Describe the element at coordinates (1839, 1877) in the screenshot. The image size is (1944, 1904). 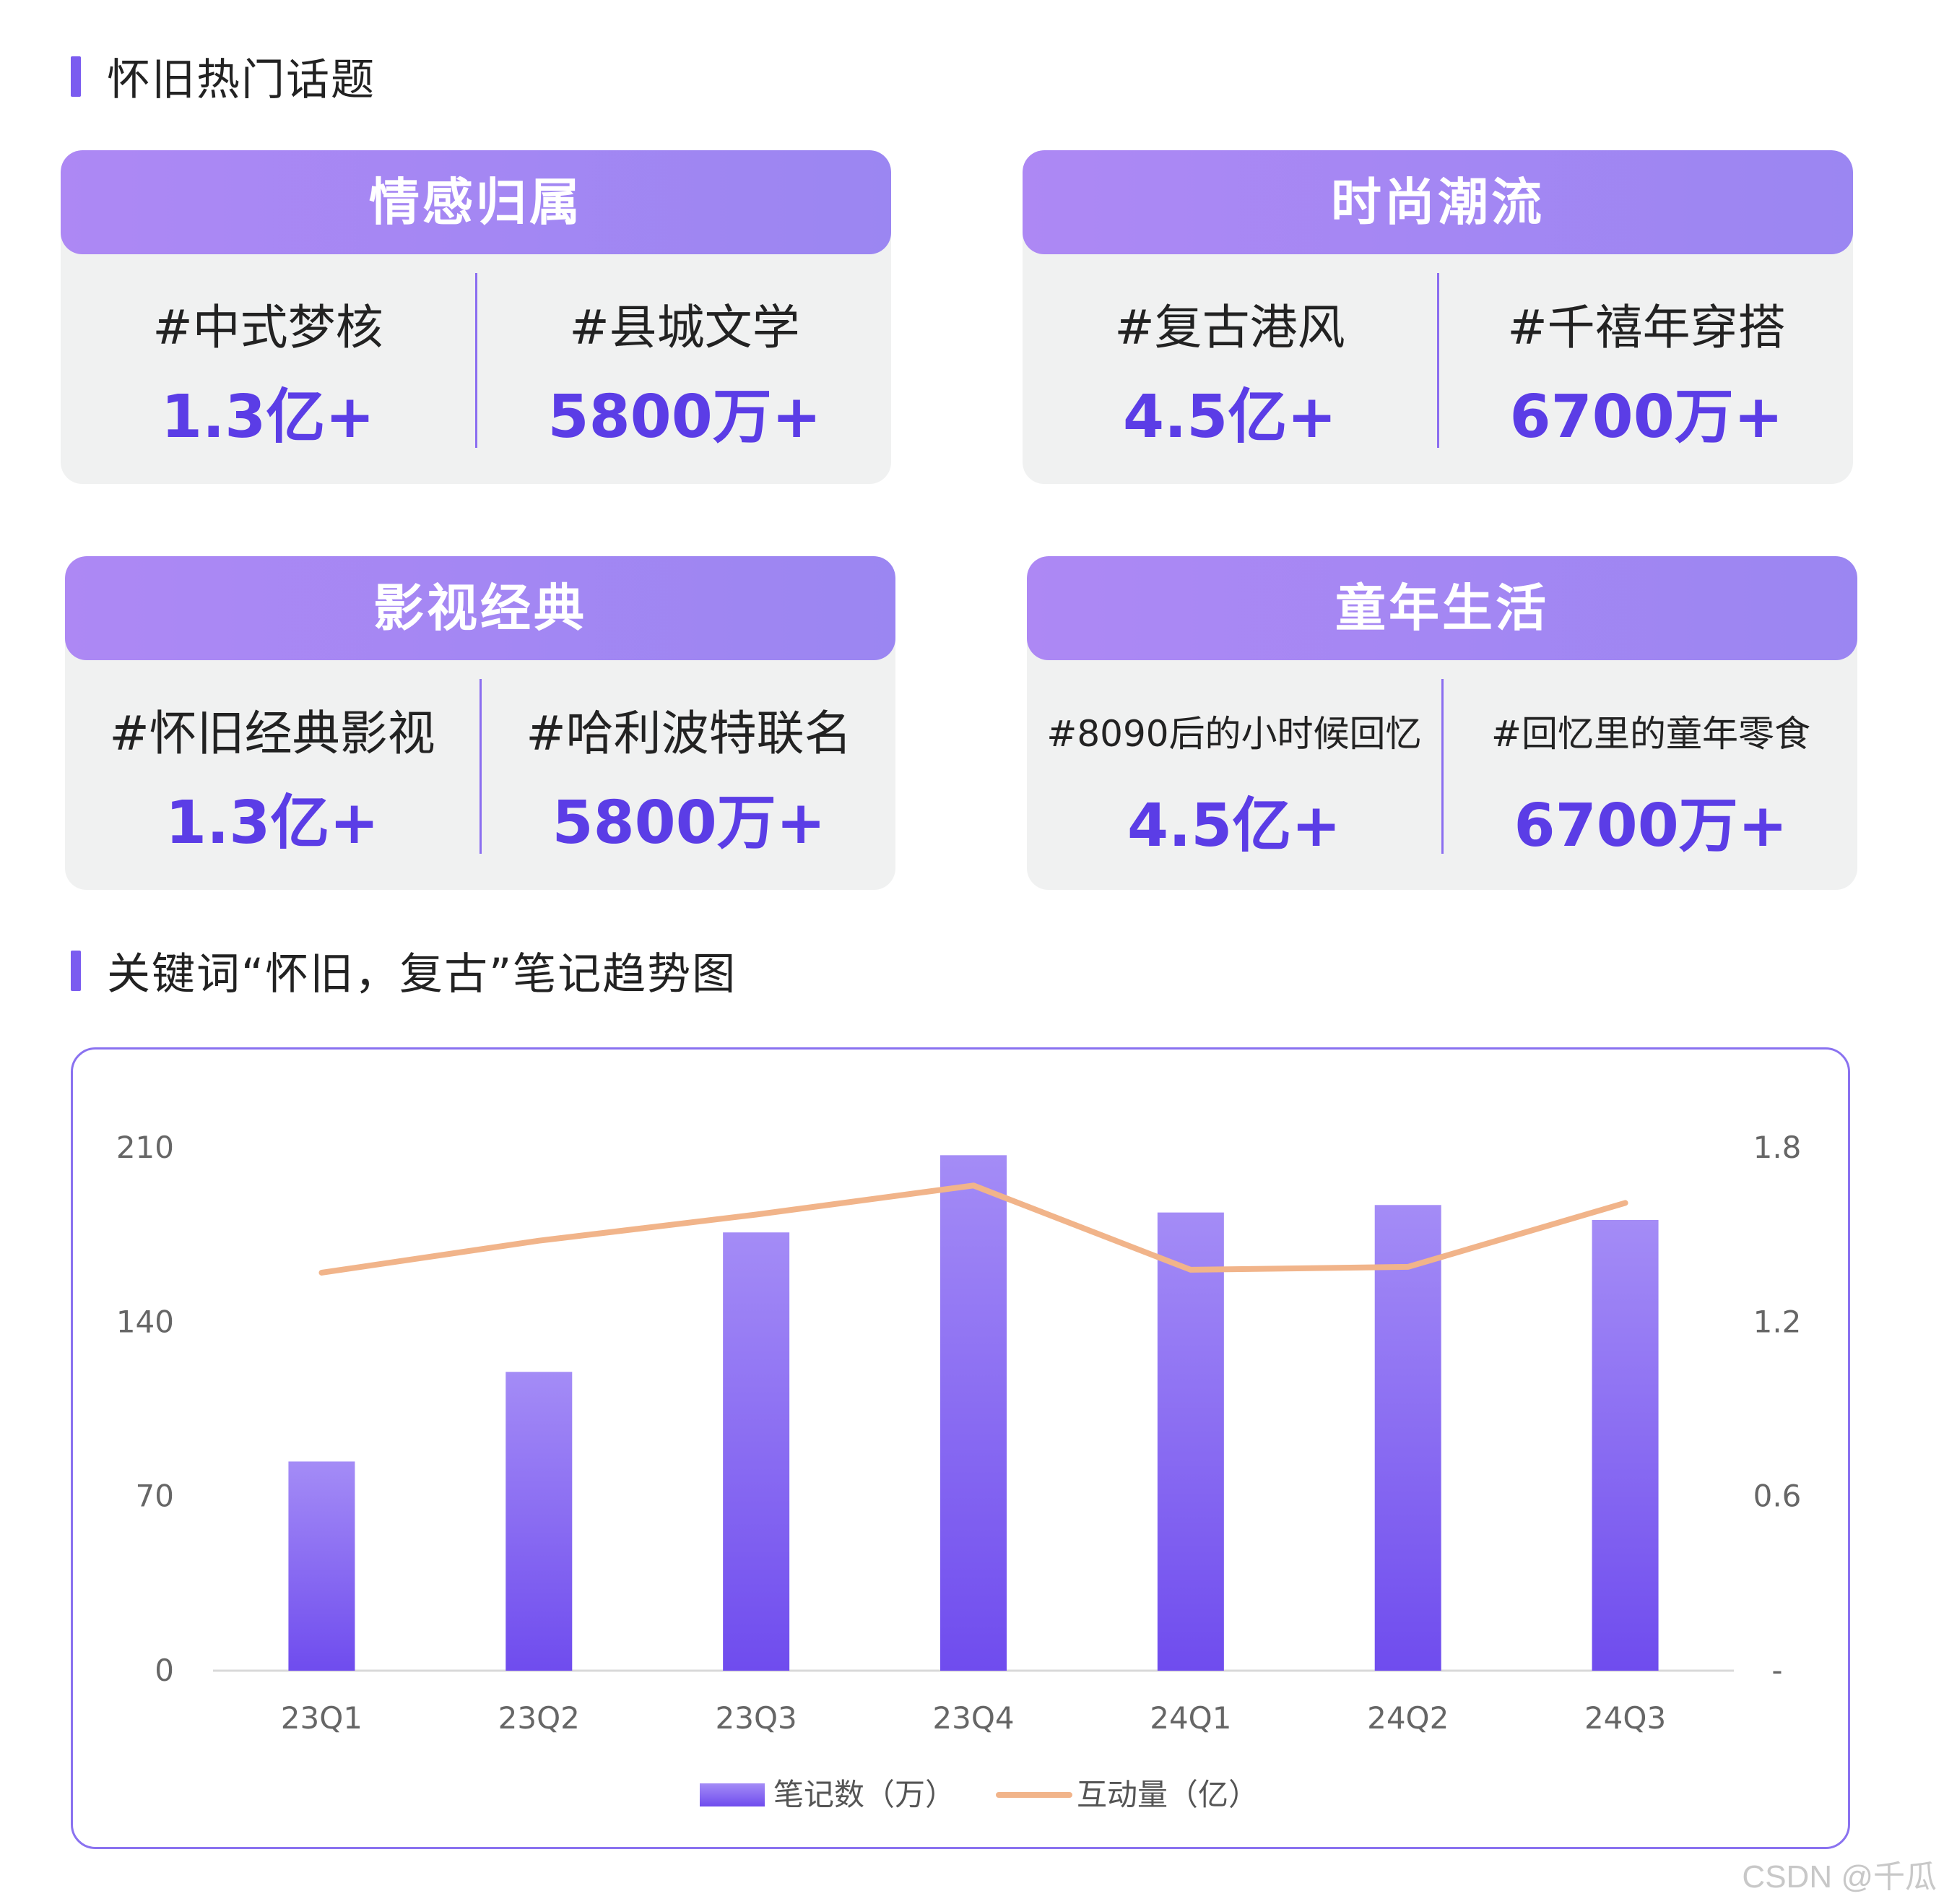
I see `watermark: CSDN @千瓜` at that location.